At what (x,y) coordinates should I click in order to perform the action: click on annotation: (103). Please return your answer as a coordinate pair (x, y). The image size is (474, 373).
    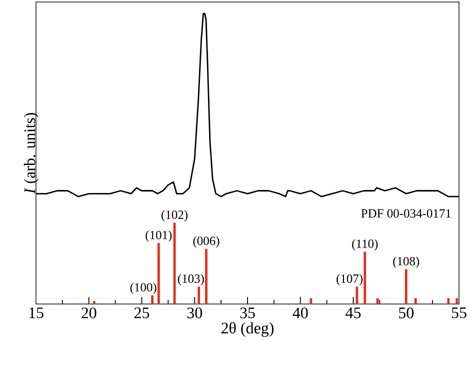
    Looking at the image, I should click on (191, 280).